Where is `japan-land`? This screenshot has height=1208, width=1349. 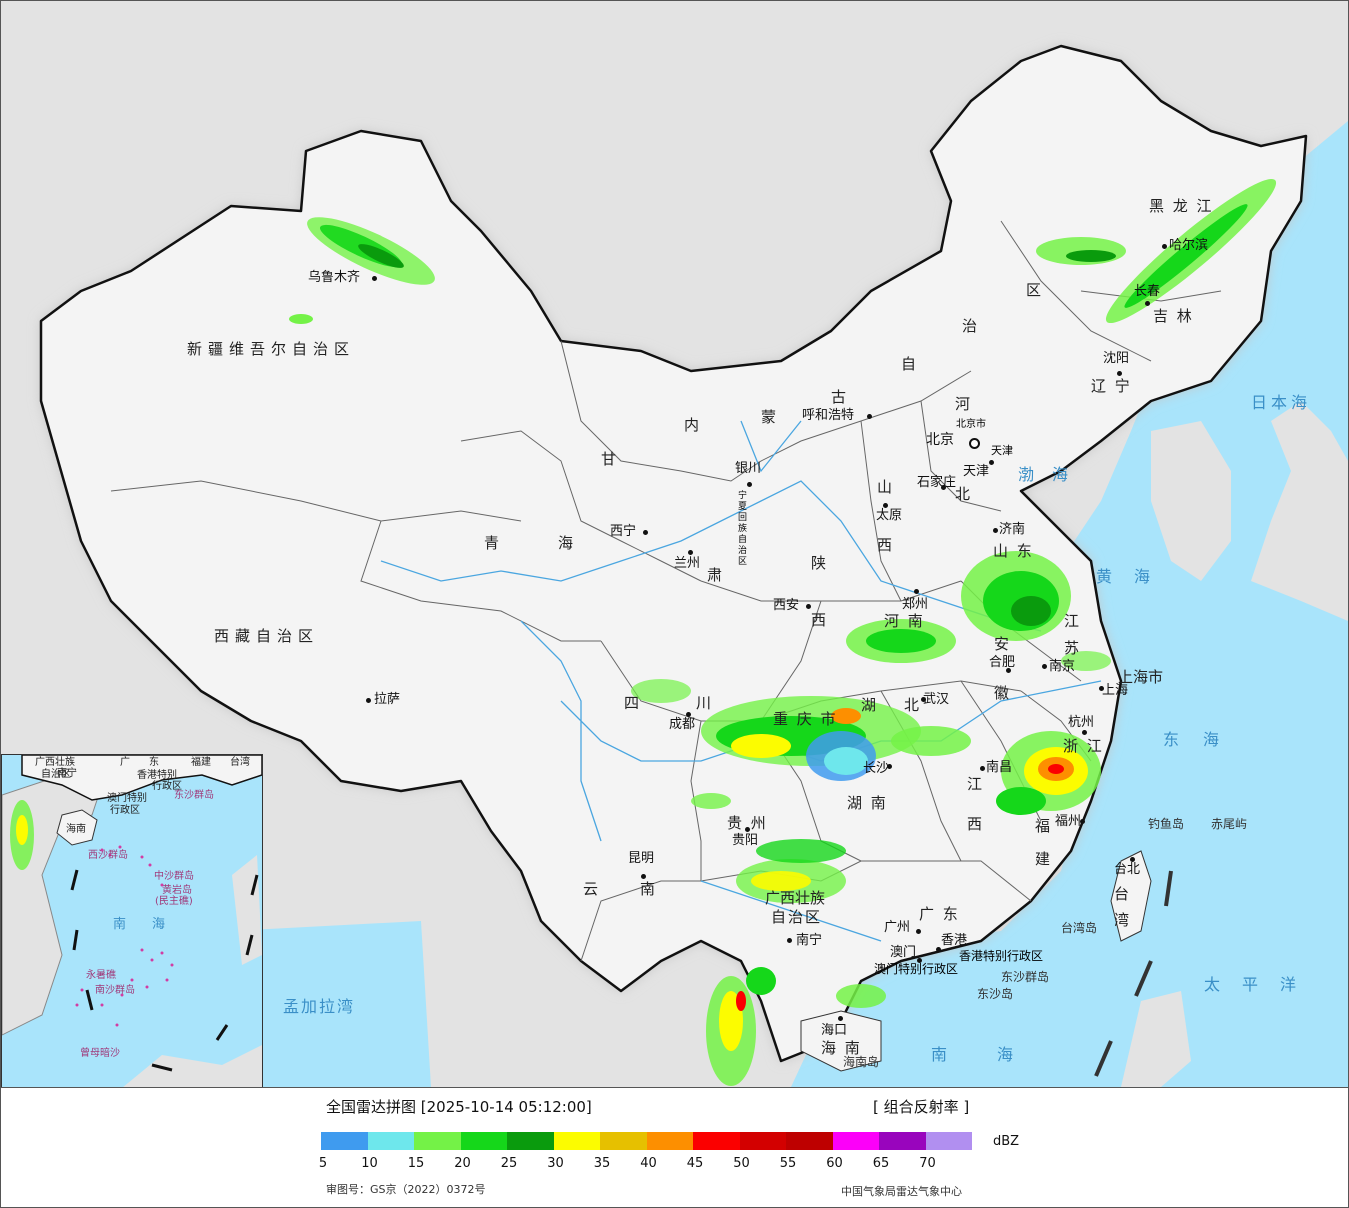 japan-land is located at coordinates (1299, 511).